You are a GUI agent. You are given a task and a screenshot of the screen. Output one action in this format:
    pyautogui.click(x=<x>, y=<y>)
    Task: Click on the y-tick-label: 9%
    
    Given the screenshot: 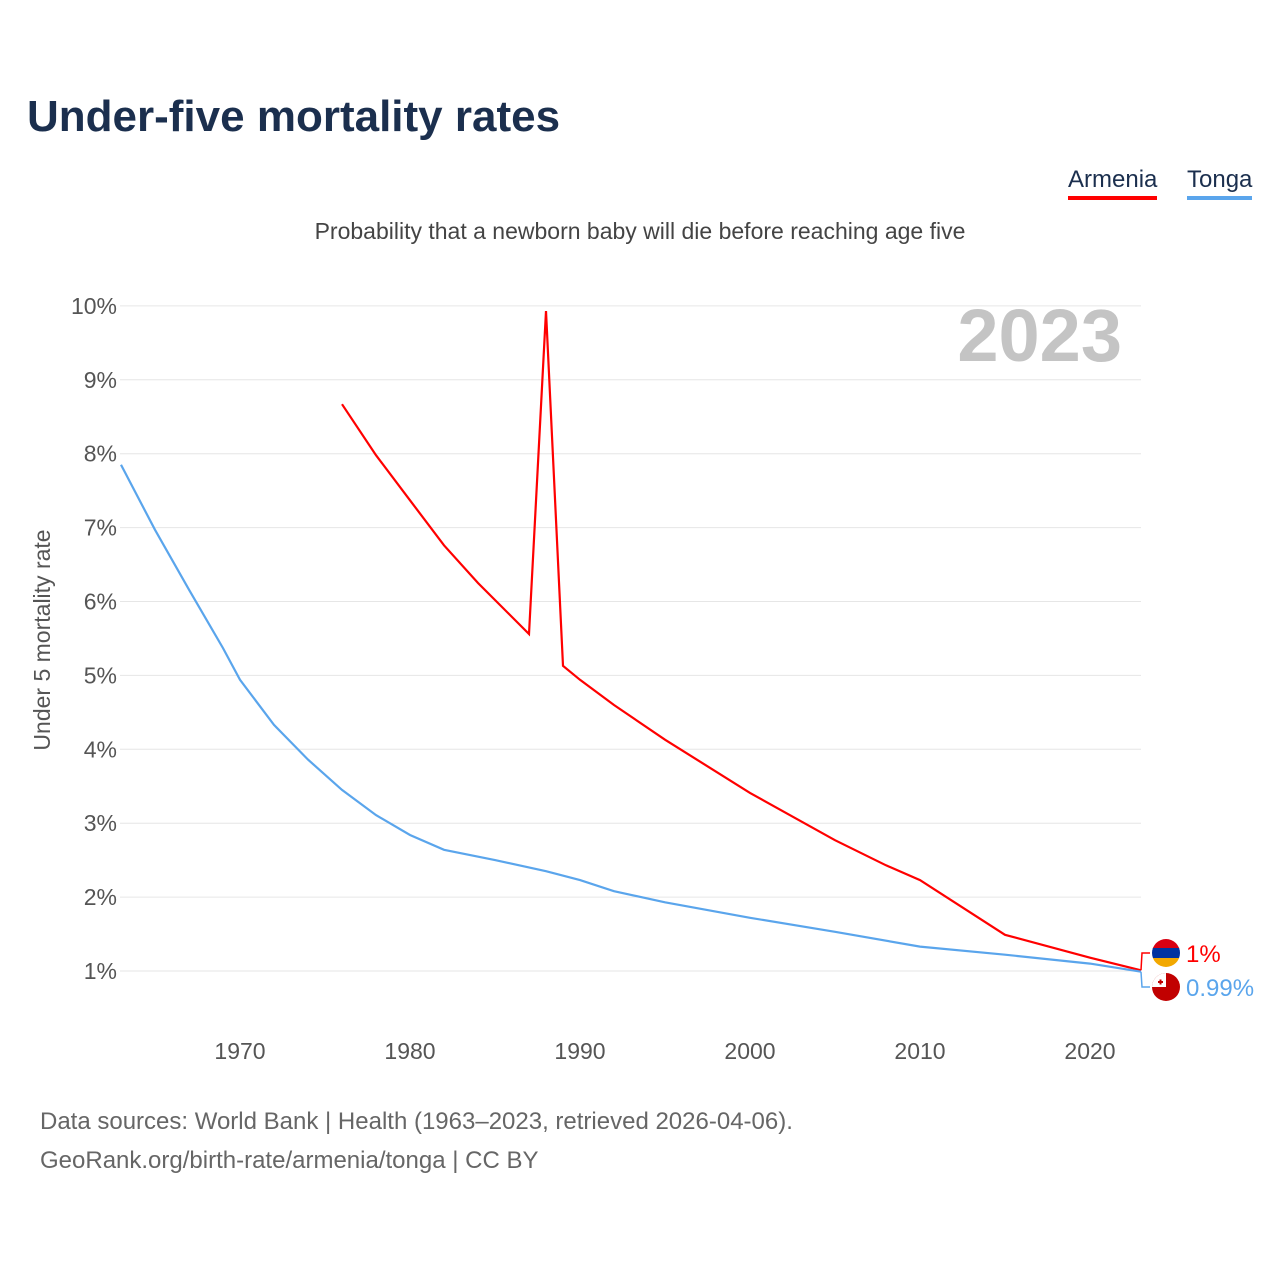 What is the action you would take?
    pyautogui.click(x=100, y=380)
    